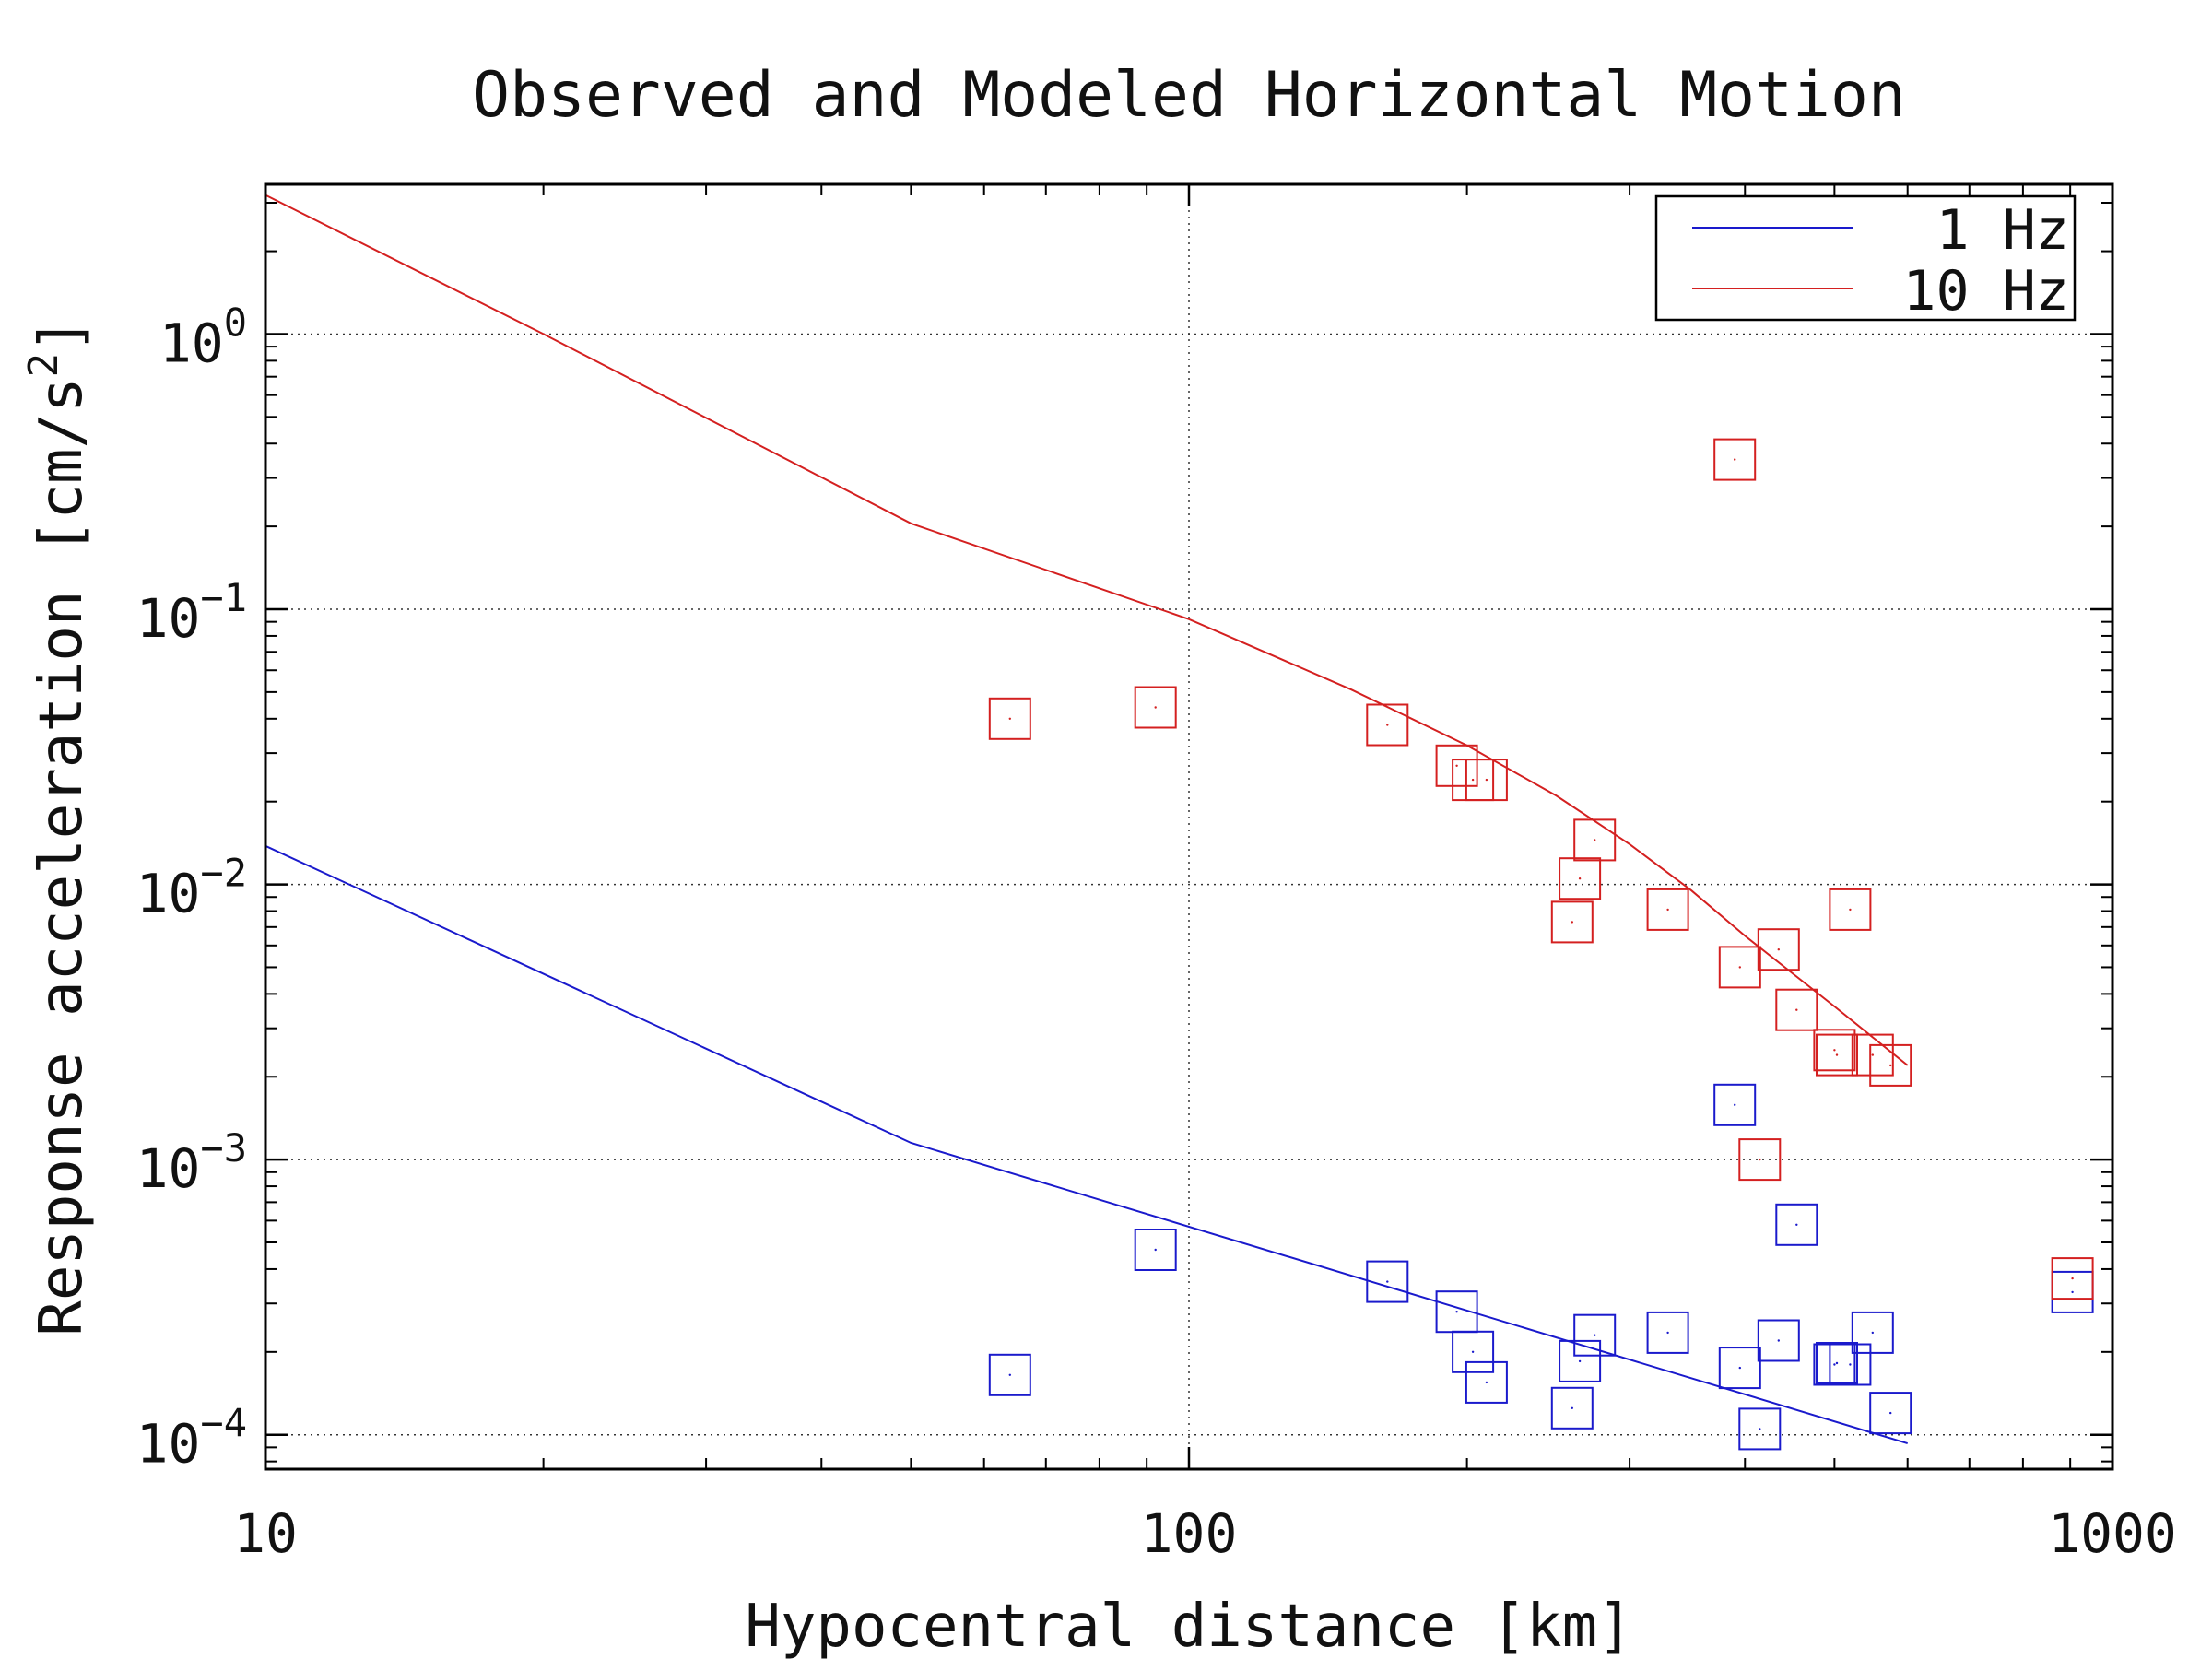 This screenshot has height=1659, width=2212. What do you see at coordinates (235, 322) in the screenshot?
I see `y-tick-label-exponent: 0` at bounding box center [235, 322].